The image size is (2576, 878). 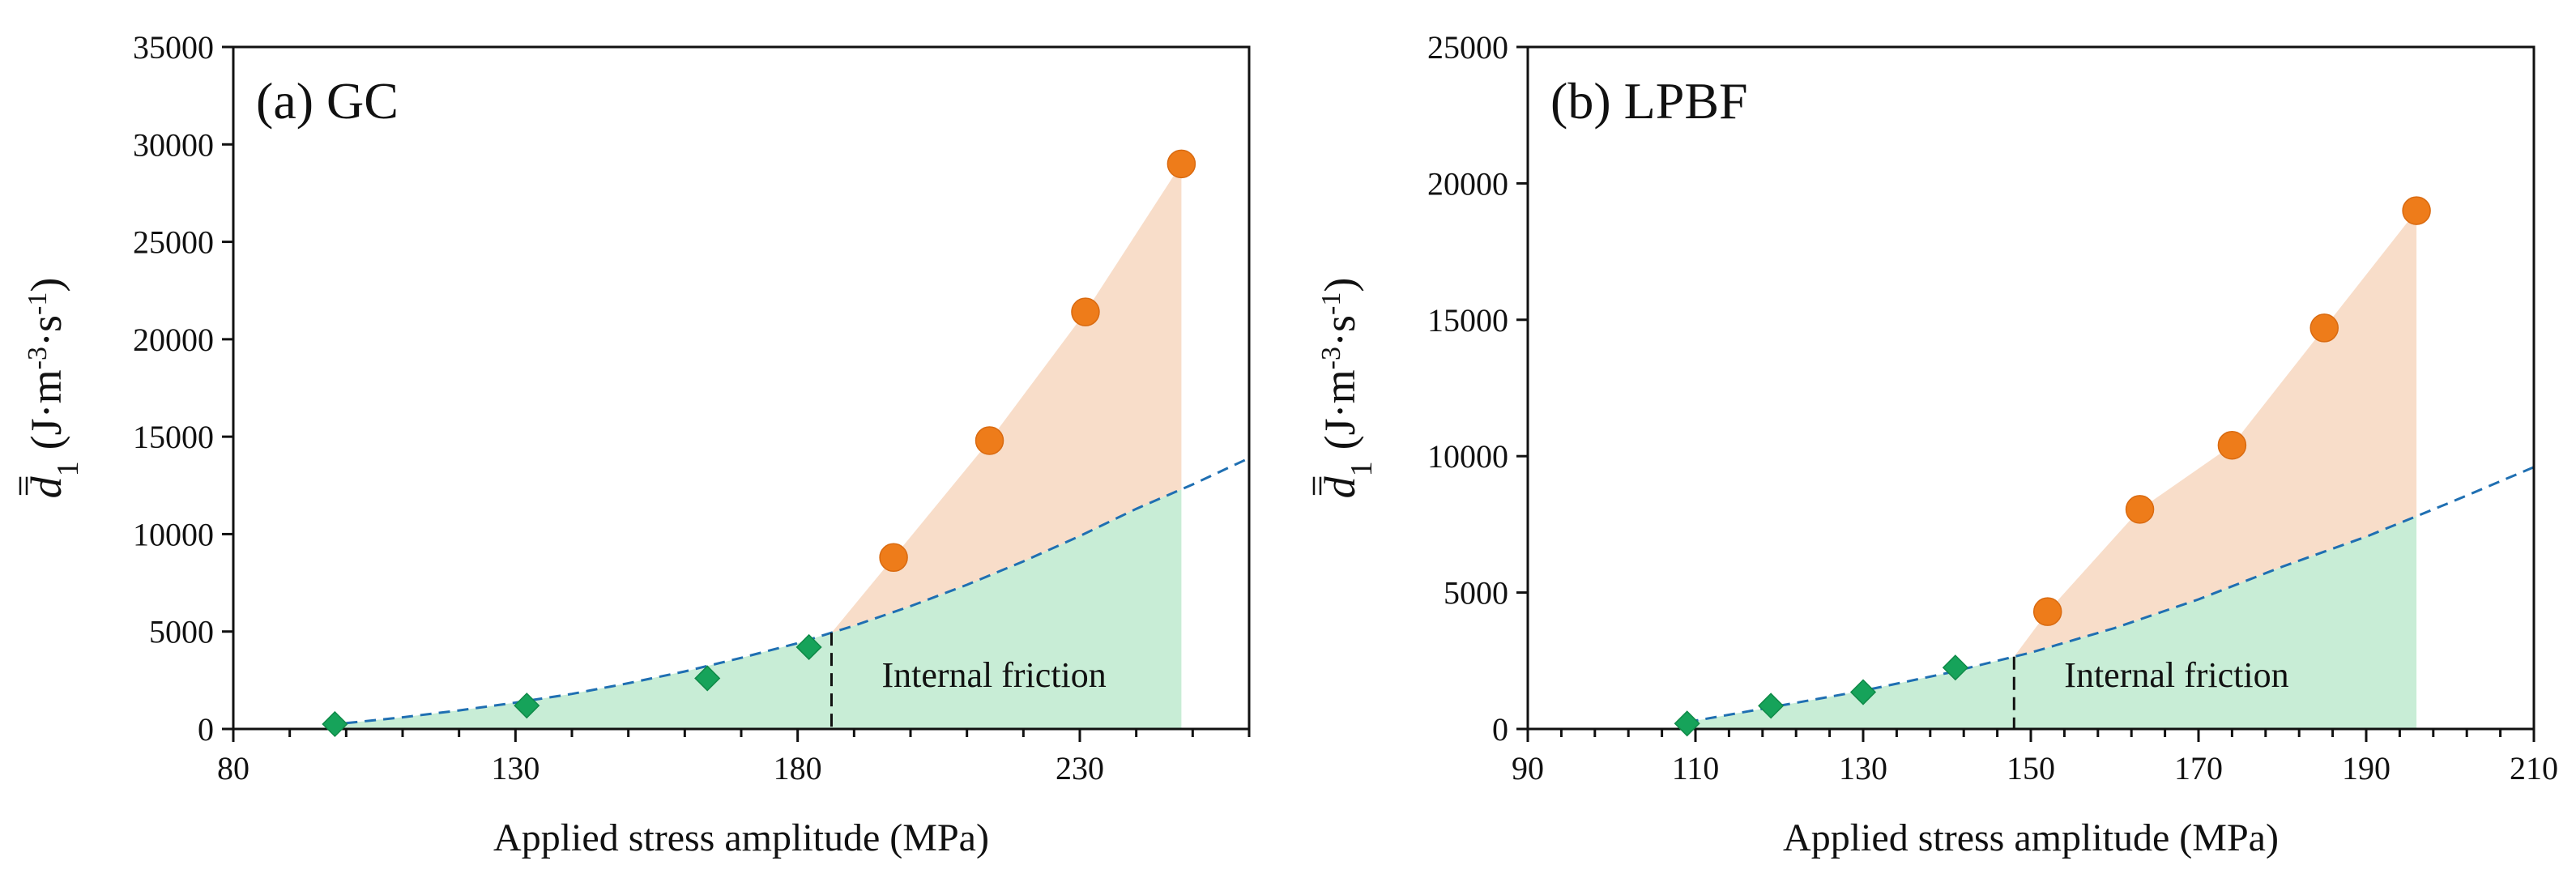 I want to click on x-tick-label: 150, so click(x=2031, y=768).